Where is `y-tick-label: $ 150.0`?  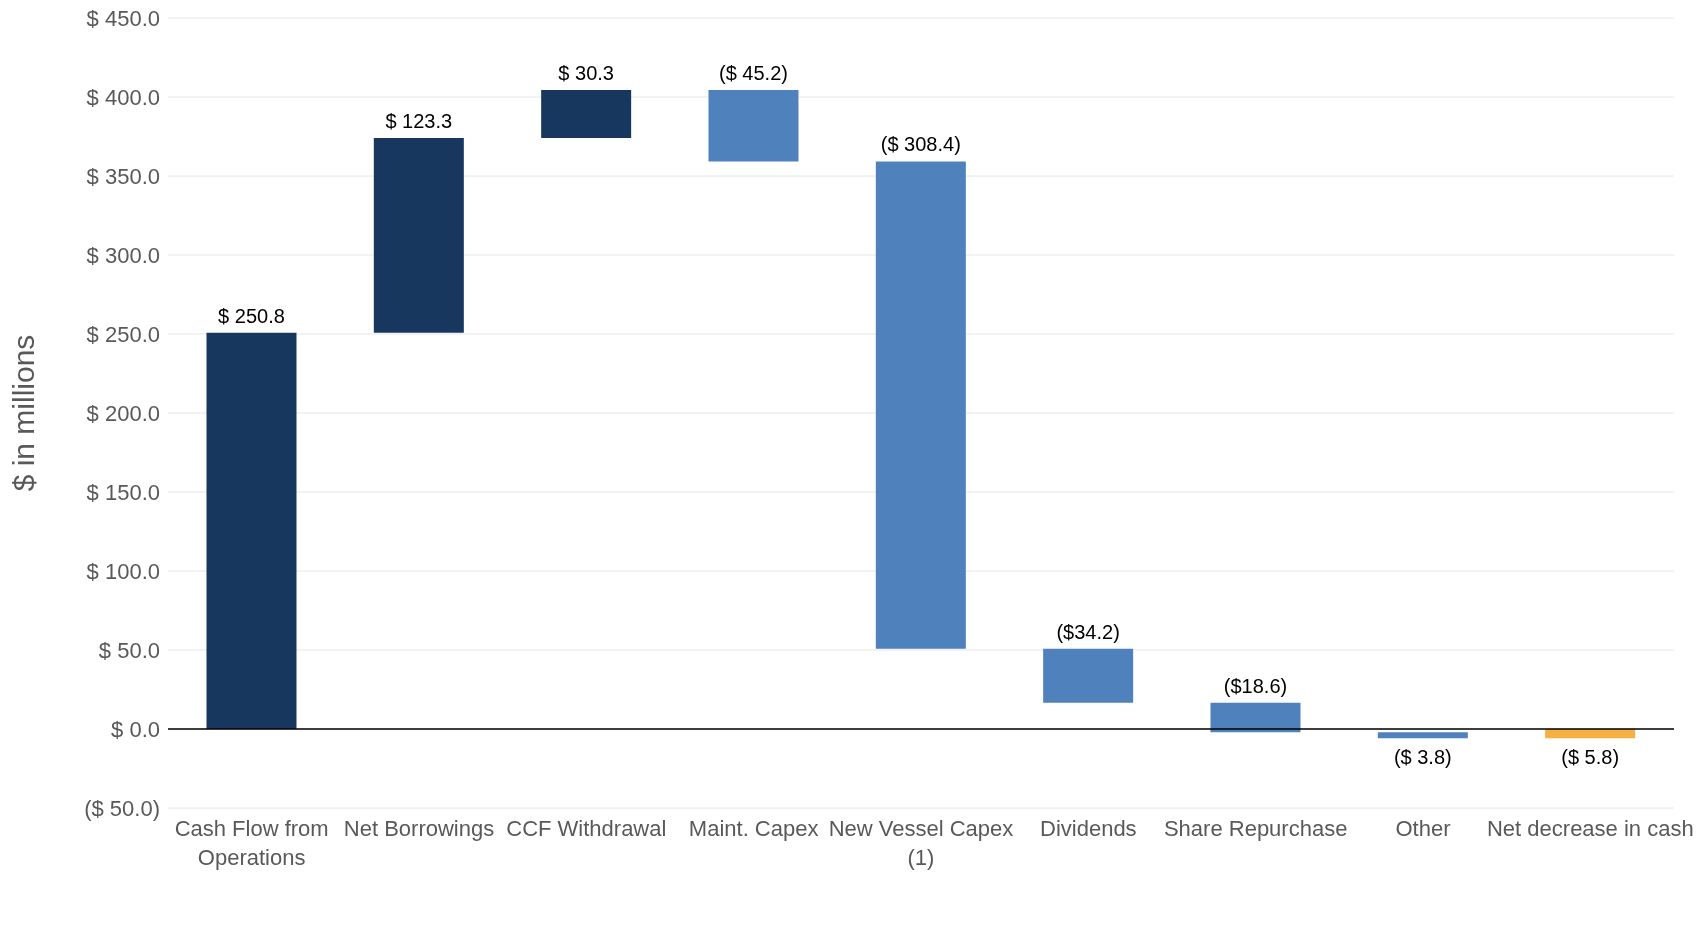
y-tick-label: $ 150.0 is located at coordinates (123, 492).